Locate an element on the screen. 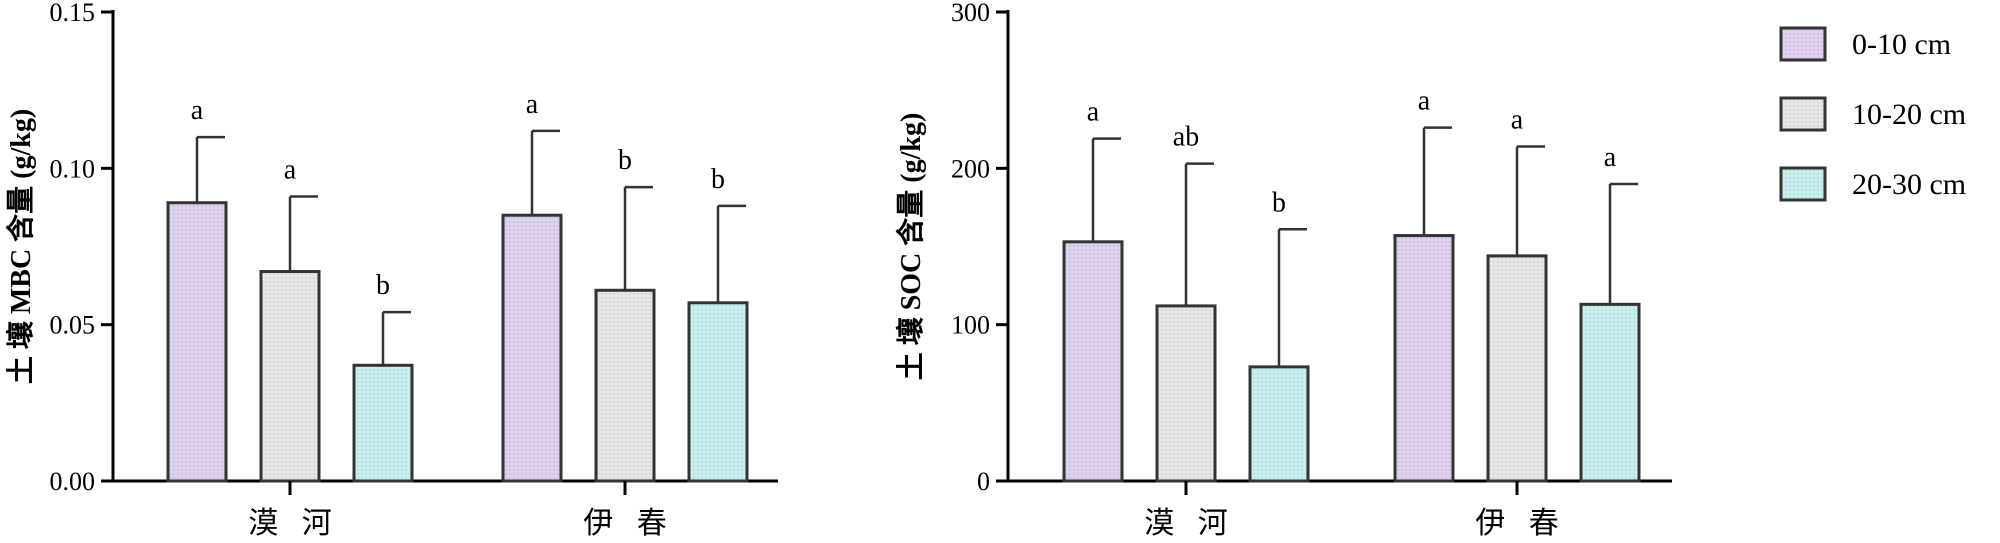  legend: 0-10 cm 10-20 cm 20-30 cm is located at coordinates (1872, 114).